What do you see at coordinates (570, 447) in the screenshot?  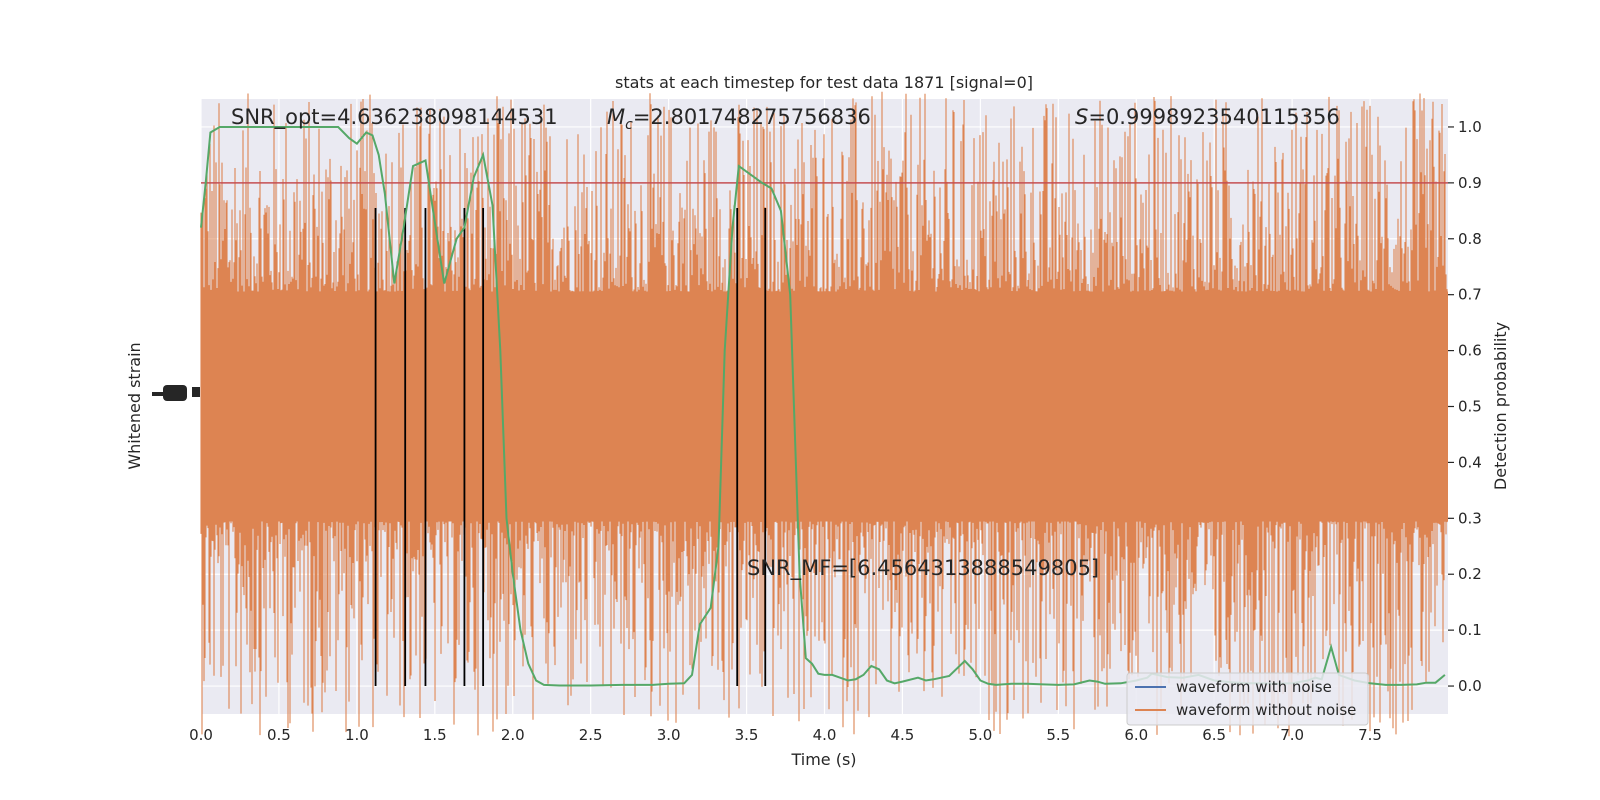 I see `event-lines` at bounding box center [570, 447].